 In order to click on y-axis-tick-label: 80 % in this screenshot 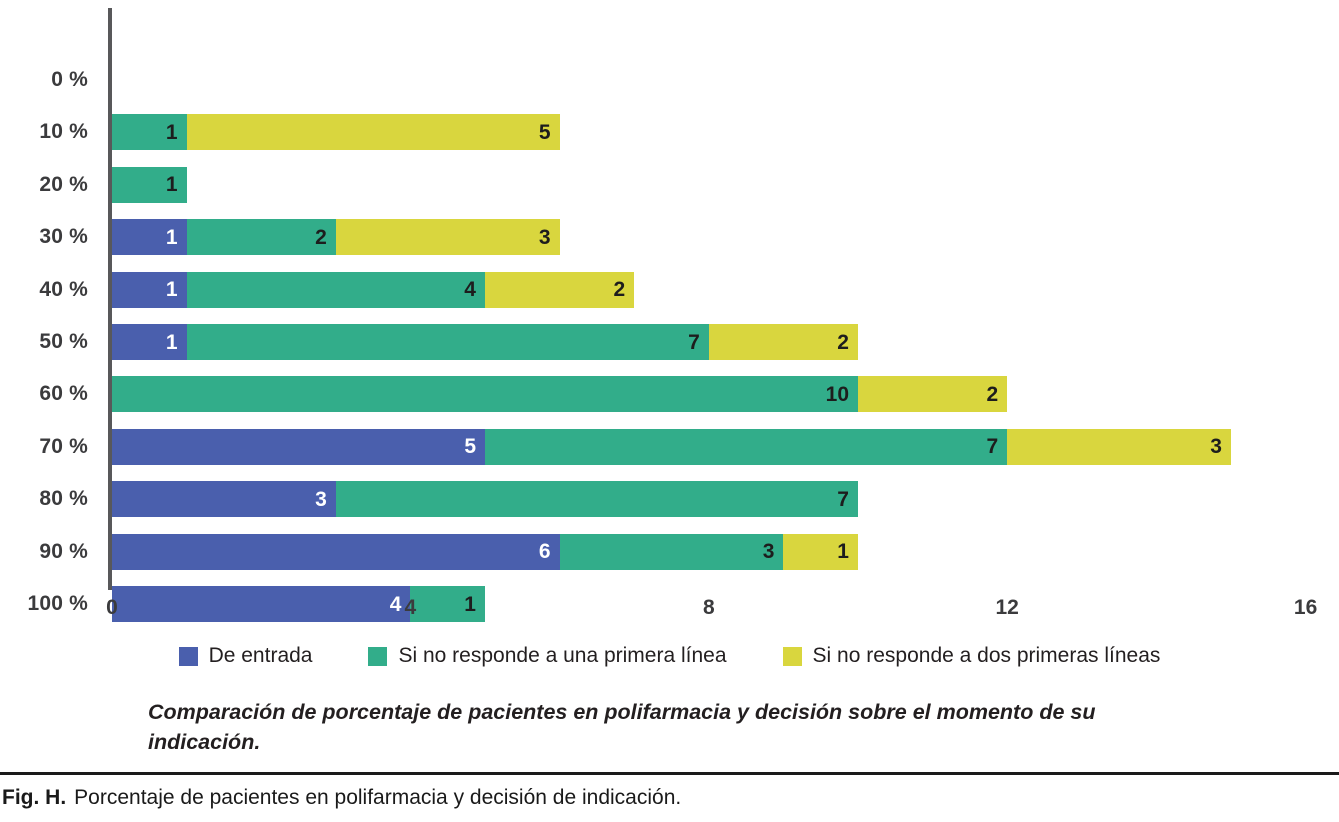, I will do `click(63, 499)`.